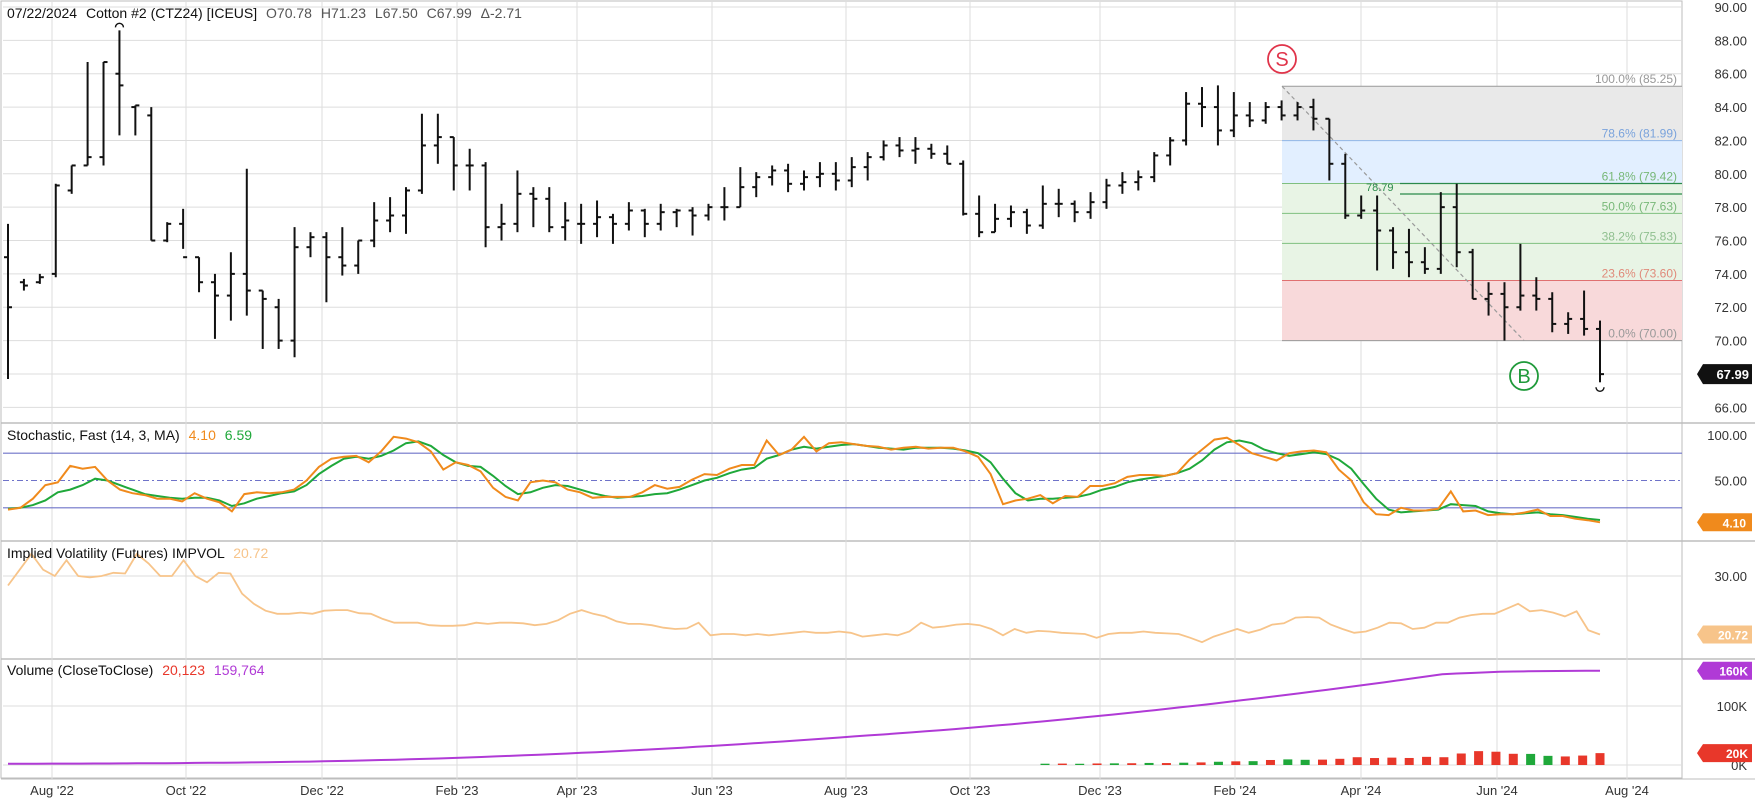  I want to click on volume-title: Volume (CloseToClose) 20,123 159,764, so click(136, 670).